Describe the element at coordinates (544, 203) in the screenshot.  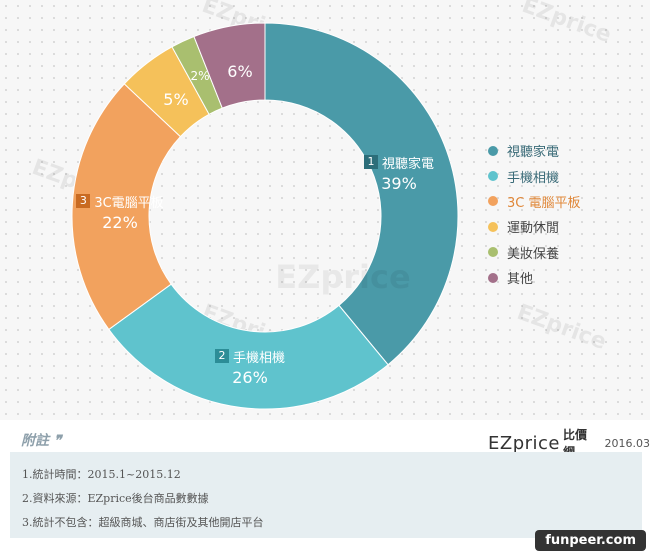
I see `legend-label: 3C 電腦平板` at that location.